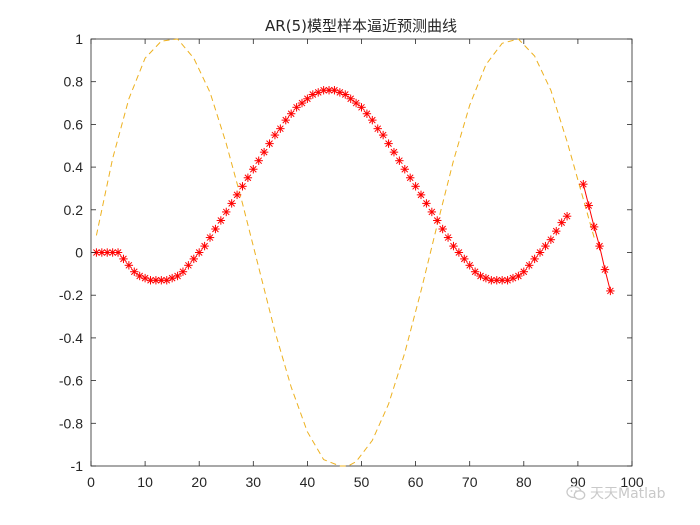 This screenshot has height=525, width=700. I want to click on wechat-icon, so click(576, 492).